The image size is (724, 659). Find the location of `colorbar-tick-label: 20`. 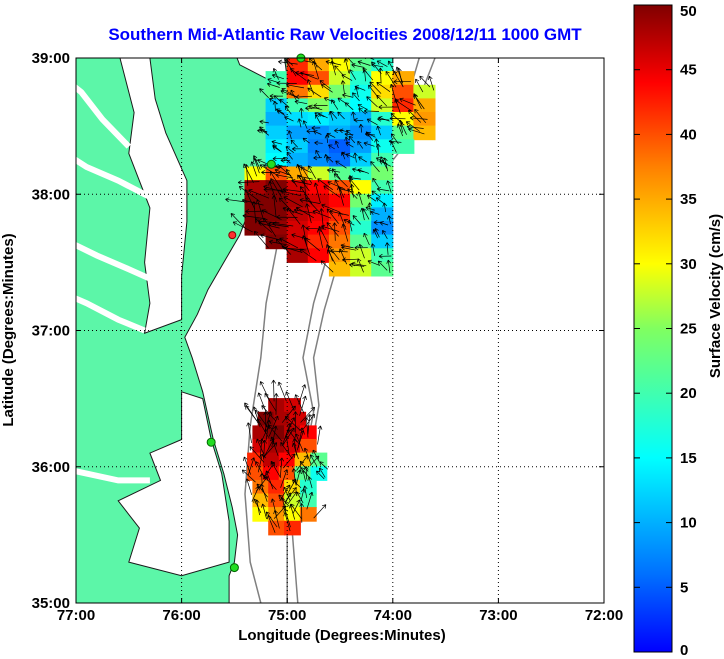

colorbar-tick-label: 20 is located at coordinates (688, 393).